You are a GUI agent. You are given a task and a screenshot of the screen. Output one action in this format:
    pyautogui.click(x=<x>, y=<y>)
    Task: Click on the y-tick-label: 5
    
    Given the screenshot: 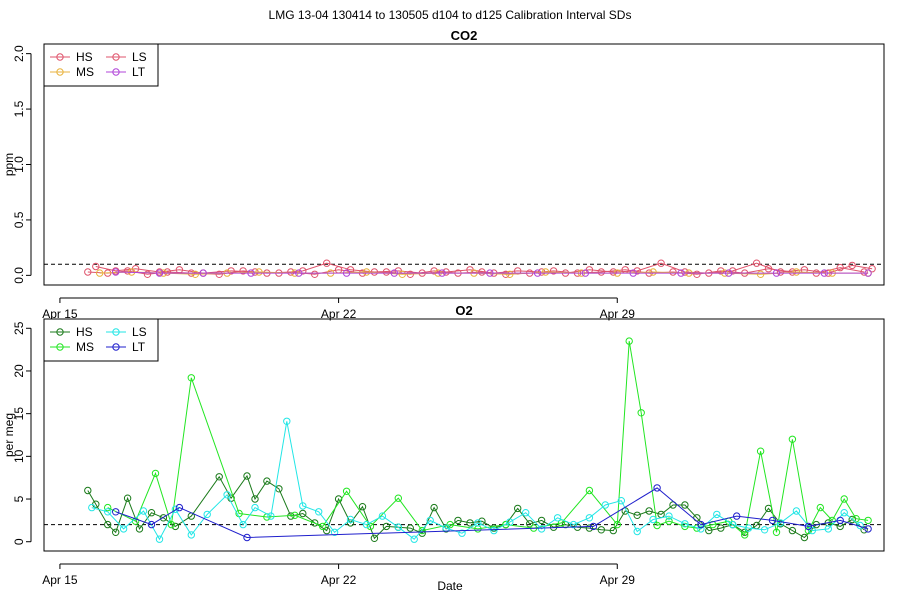 What is the action you would take?
    pyautogui.click(x=19, y=498)
    